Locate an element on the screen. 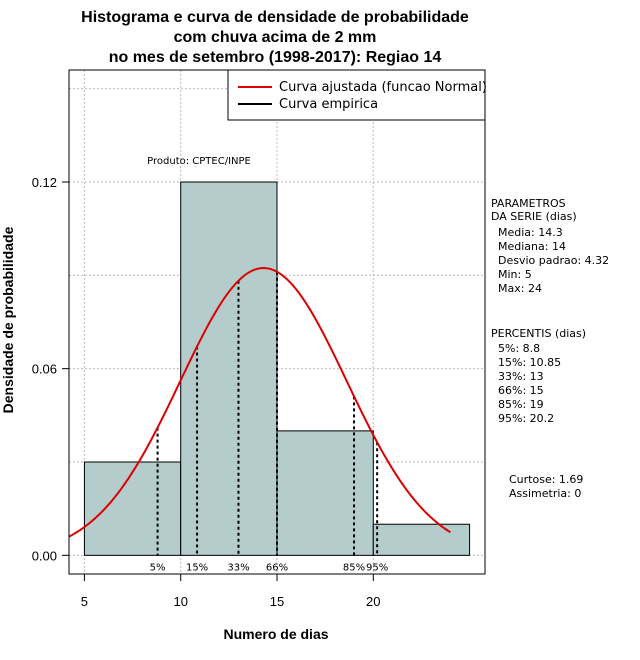  percentile-label-6: 95% is located at coordinates (377, 567).